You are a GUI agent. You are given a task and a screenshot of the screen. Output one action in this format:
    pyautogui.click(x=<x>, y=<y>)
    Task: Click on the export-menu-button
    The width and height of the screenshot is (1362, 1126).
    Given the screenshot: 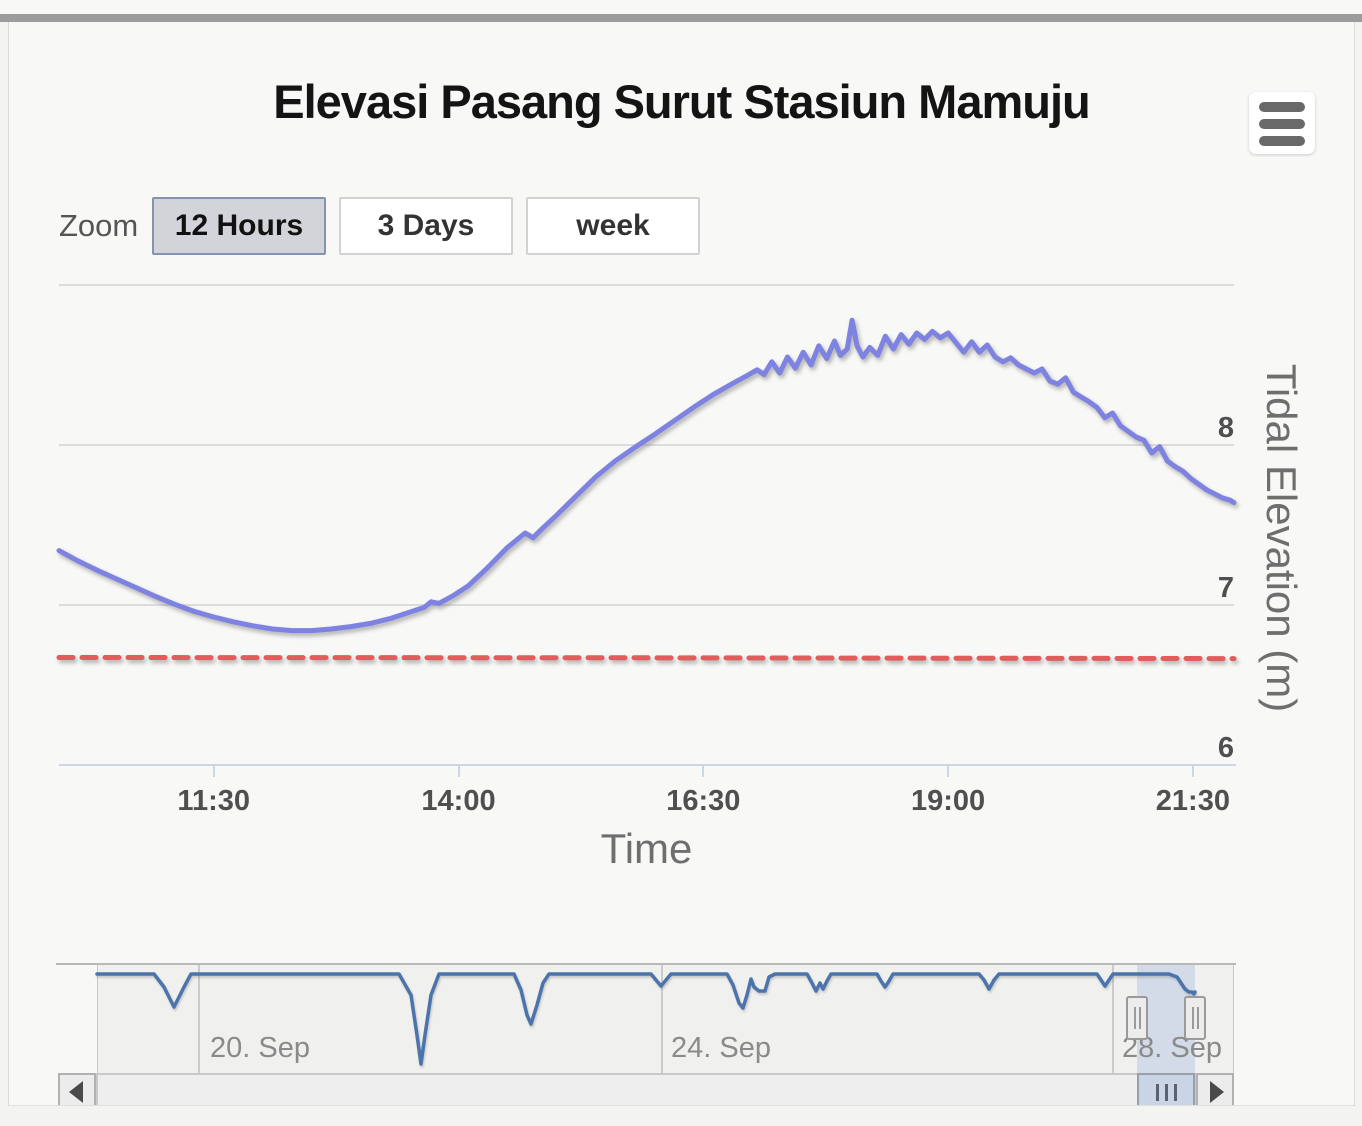 What is the action you would take?
    pyautogui.click(x=1282, y=123)
    